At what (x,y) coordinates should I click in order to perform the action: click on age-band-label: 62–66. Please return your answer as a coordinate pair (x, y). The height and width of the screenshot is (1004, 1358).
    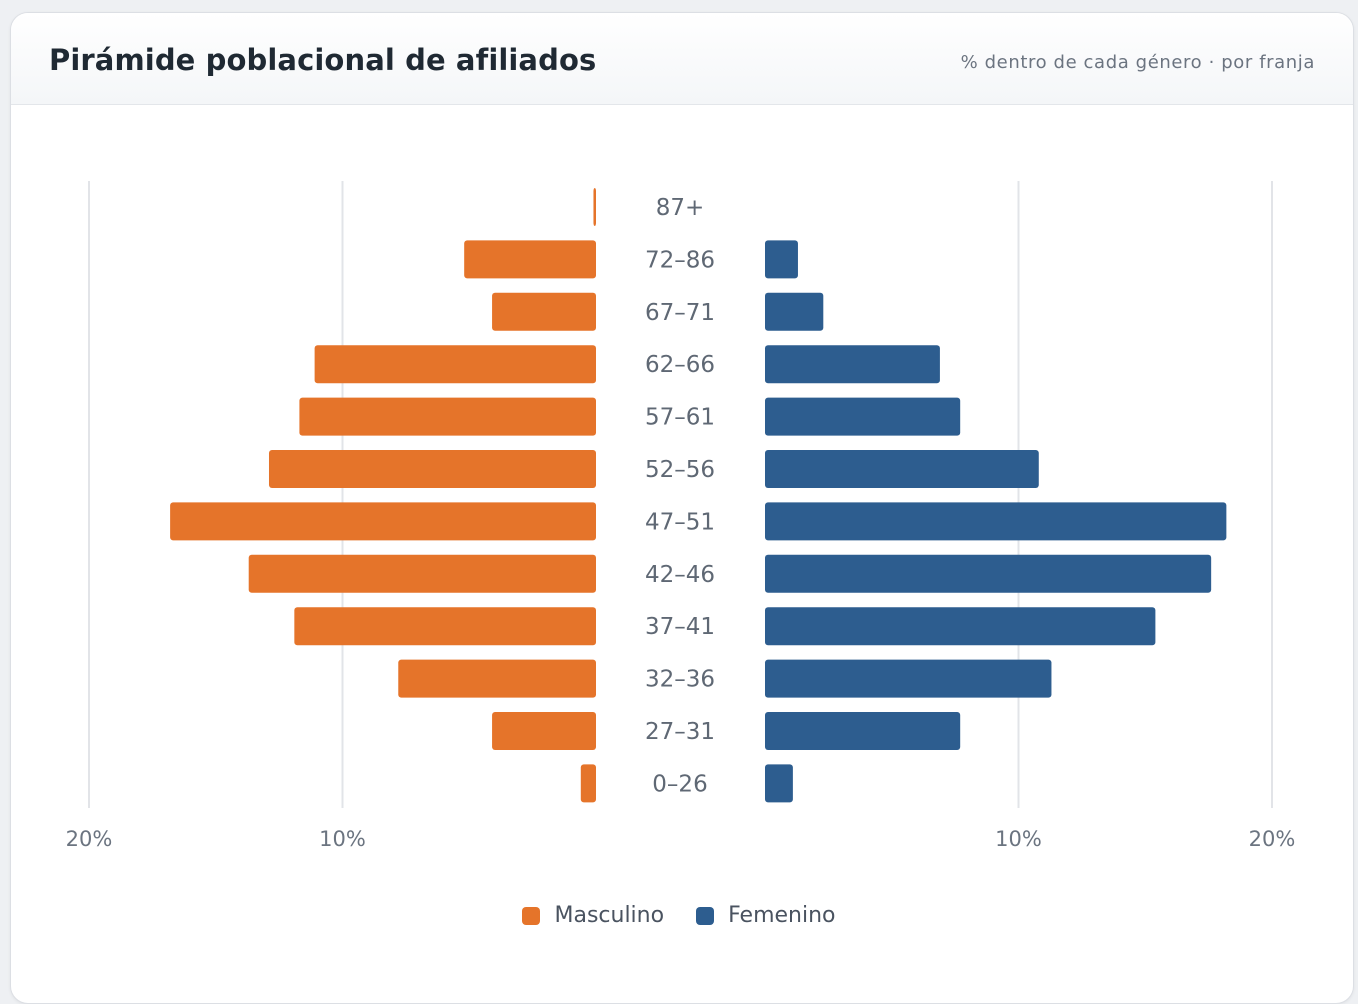
    Looking at the image, I should click on (680, 365).